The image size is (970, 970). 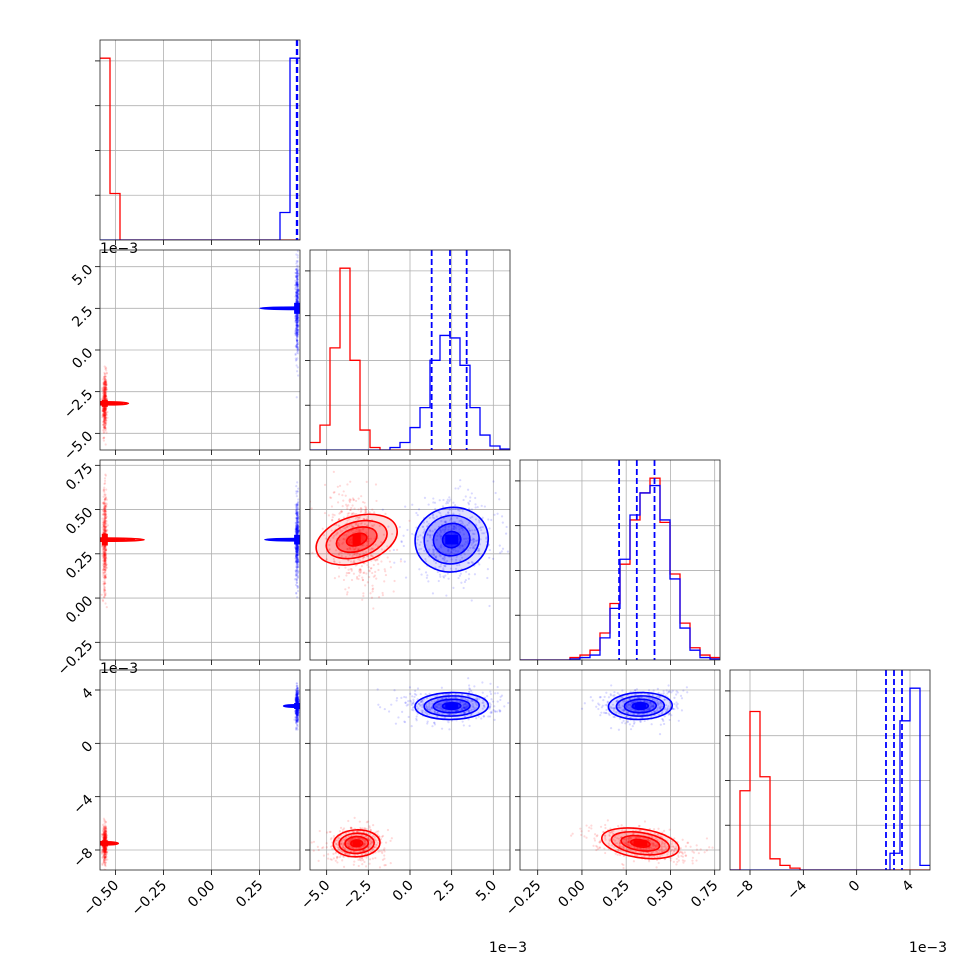 What do you see at coordinates (412, 812) in the screenshot?
I see `panel-3-1: −5.0 −2.5 0.0 2.5 5.01e−3` at bounding box center [412, 812].